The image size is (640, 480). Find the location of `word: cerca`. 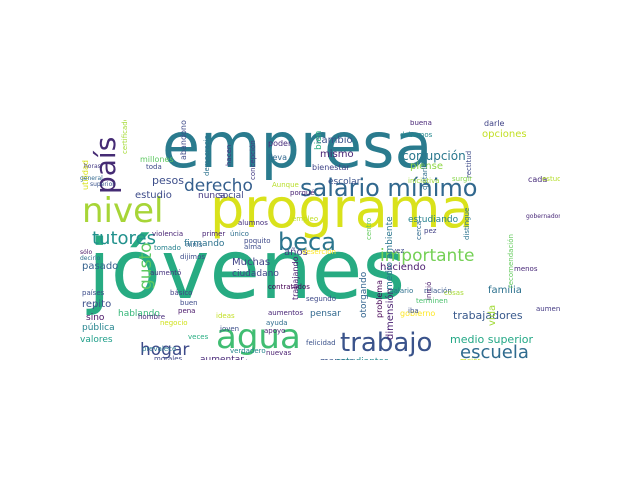

word: cerca is located at coordinates (419, 230).